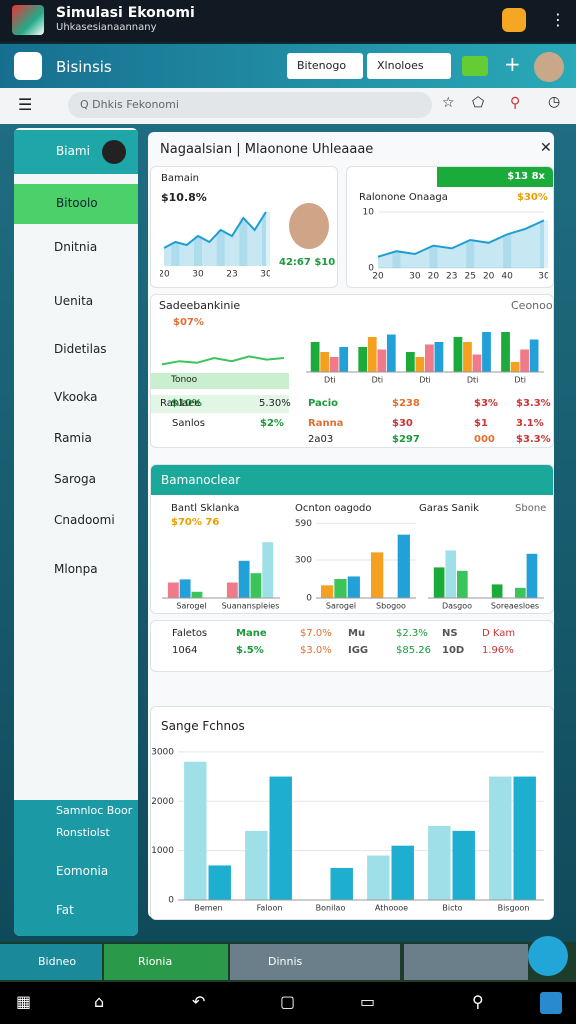 This screenshot has height=1024, width=576. What do you see at coordinates (325, 66) in the screenshot?
I see `dropdown: Bitenogo` at bounding box center [325, 66].